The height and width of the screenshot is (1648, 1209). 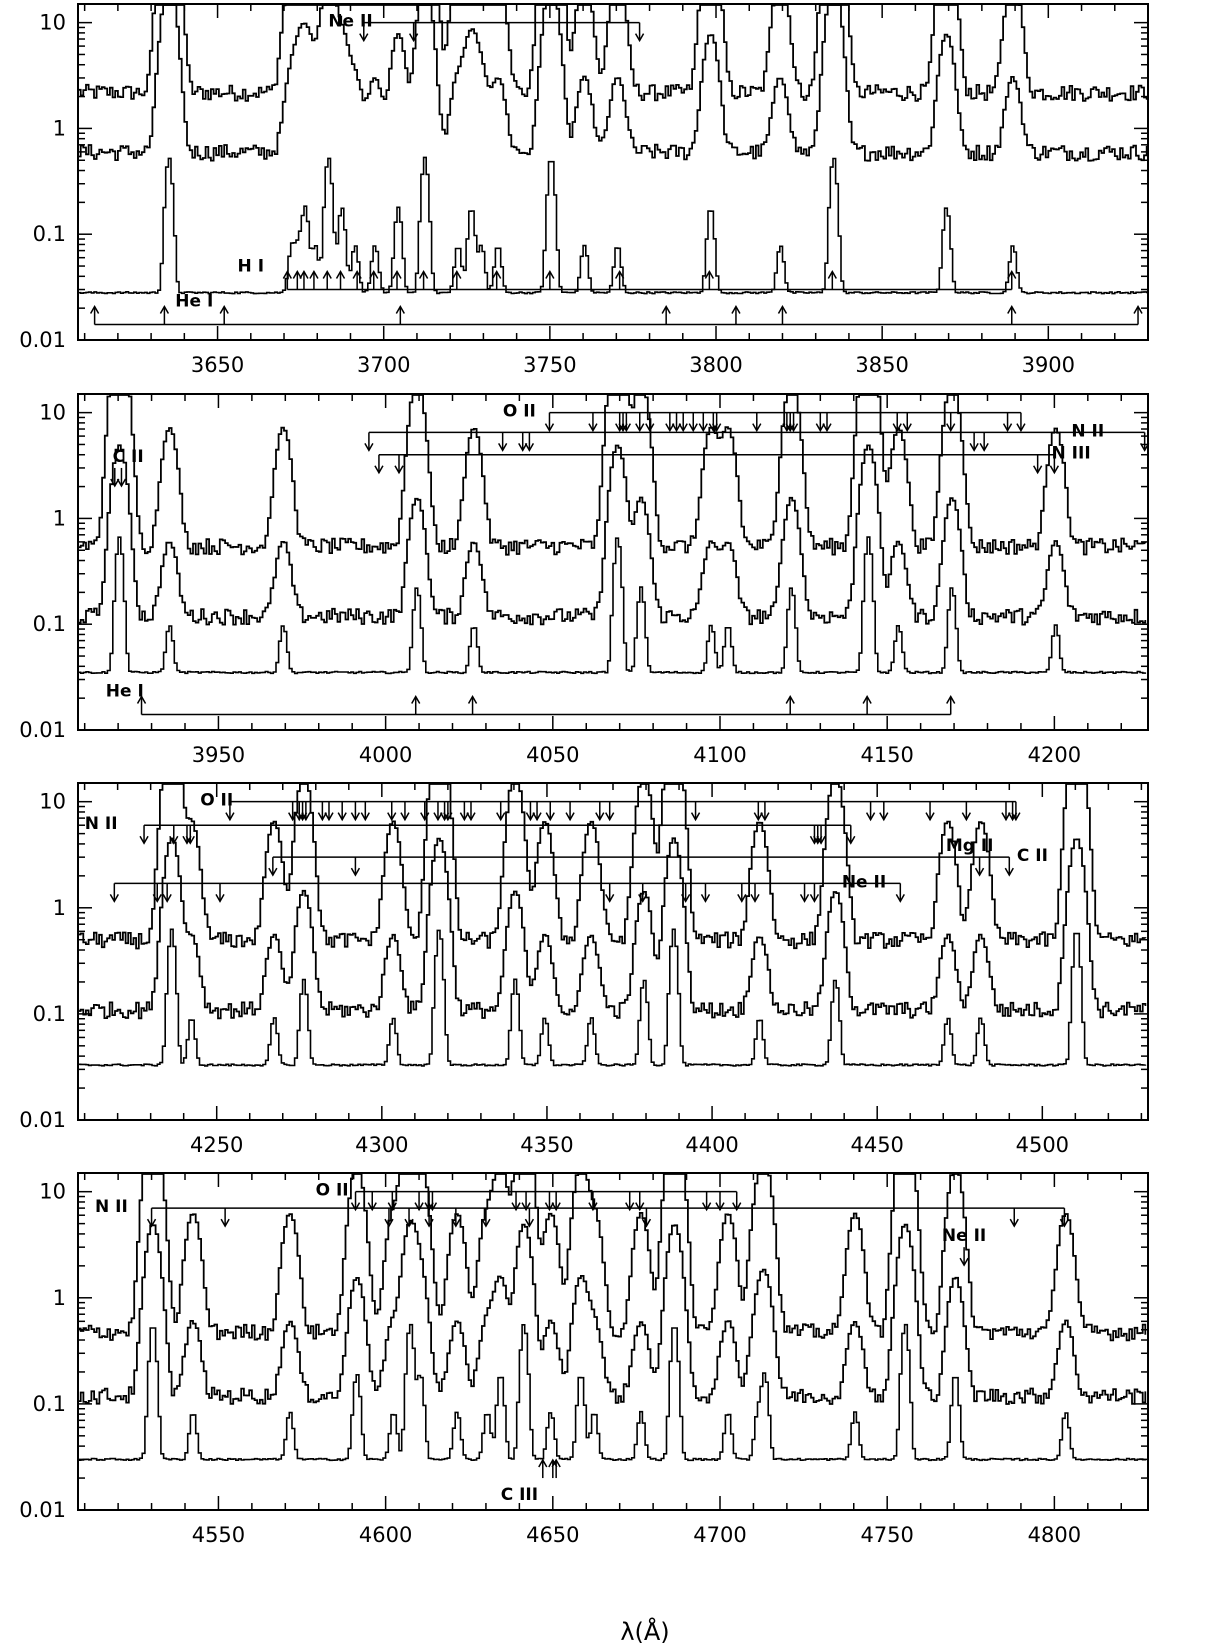 What do you see at coordinates (42, 730) in the screenshot?
I see `y-tick-label: 0.01` at bounding box center [42, 730].